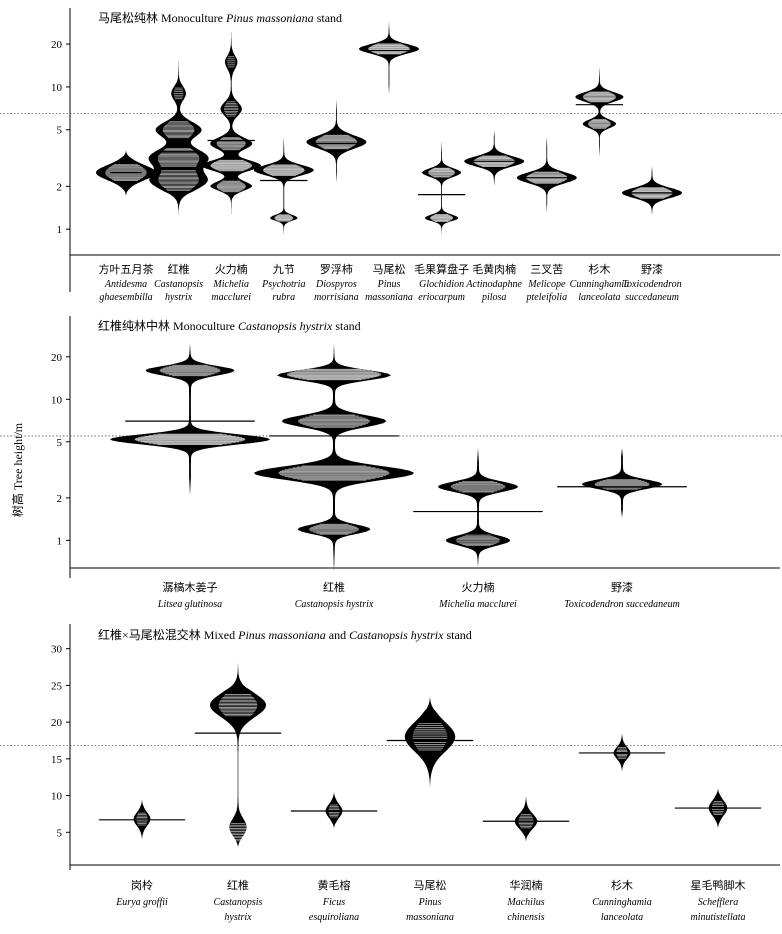  What do you see at coordinates (334, 857) in the screenshot?
I see `violin-3: 黄毛榕 Ficus esquiroliana` at bounding box center [334, 857].